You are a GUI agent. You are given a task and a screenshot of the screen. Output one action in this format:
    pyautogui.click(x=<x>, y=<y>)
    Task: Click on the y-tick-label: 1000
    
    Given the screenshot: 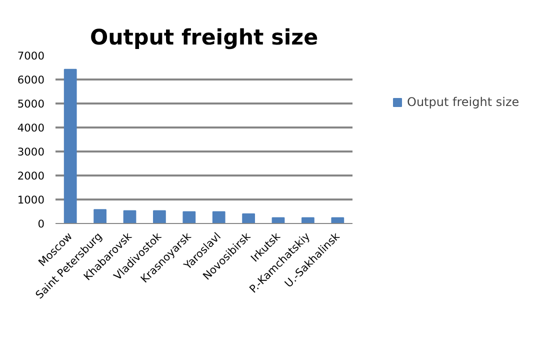 What is the action you would take?
    pyautogui.click(x=31, y=200)
    